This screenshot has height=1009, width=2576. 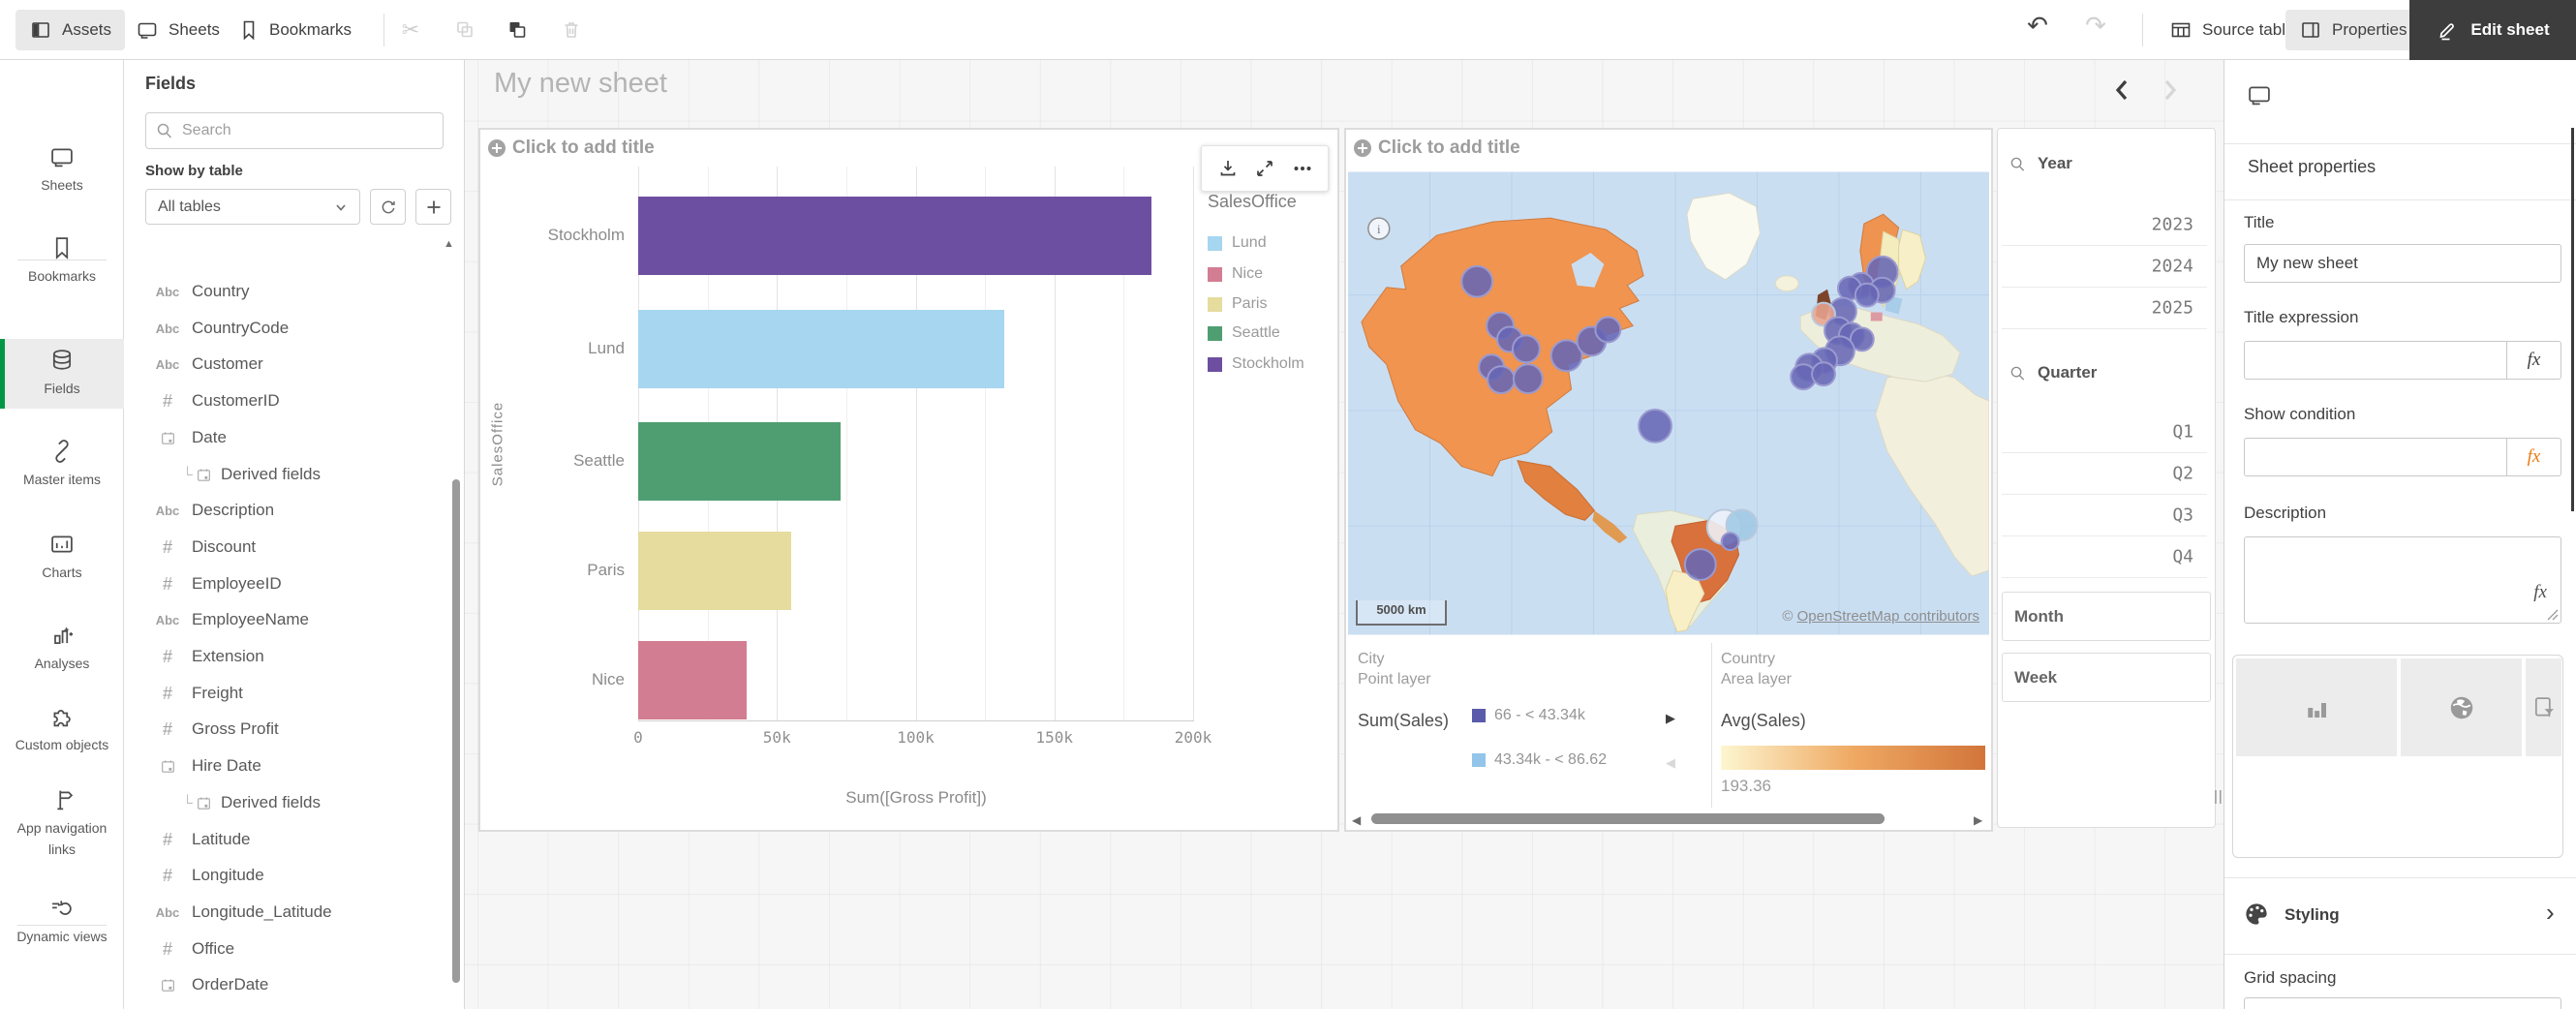 What do you see at coordinates (1670, 762) in the screenshot?
I see `legend-prev-icon: ◀` at bounding box center [1670, 762].